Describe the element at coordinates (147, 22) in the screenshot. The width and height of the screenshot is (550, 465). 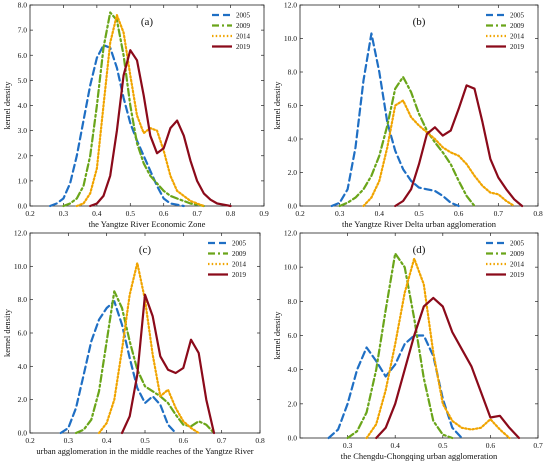
I see `panel-tag: (a)` at that location.